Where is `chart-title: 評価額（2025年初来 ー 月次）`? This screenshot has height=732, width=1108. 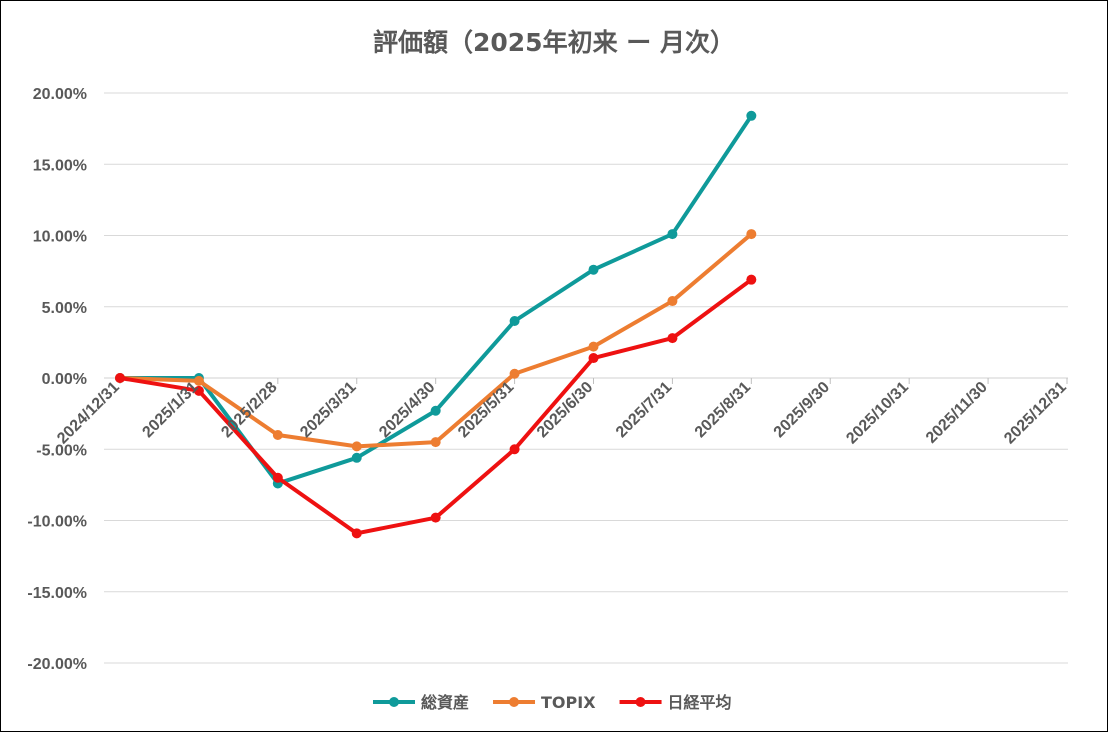
chart-title: 評価額（2025年初来 ー 月次） is located at coordinates (554, 42).